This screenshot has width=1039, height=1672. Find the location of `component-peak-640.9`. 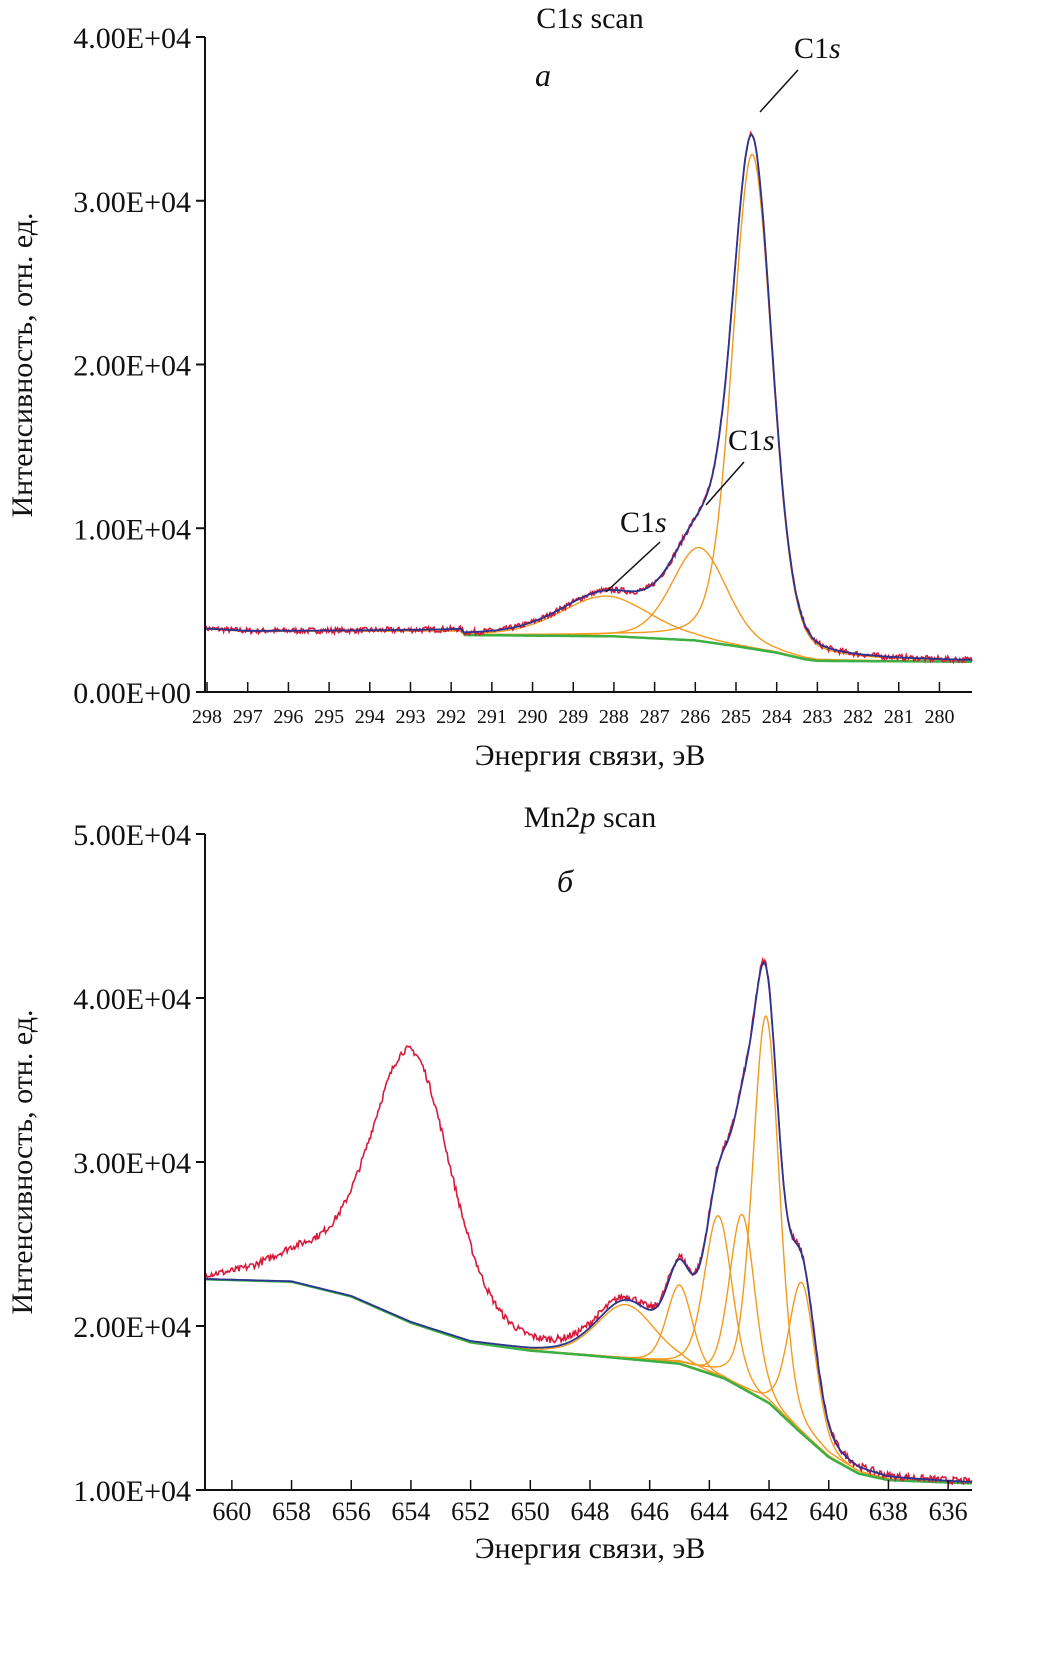

component-peak-640.9 is located at coordinates (588, 1381).